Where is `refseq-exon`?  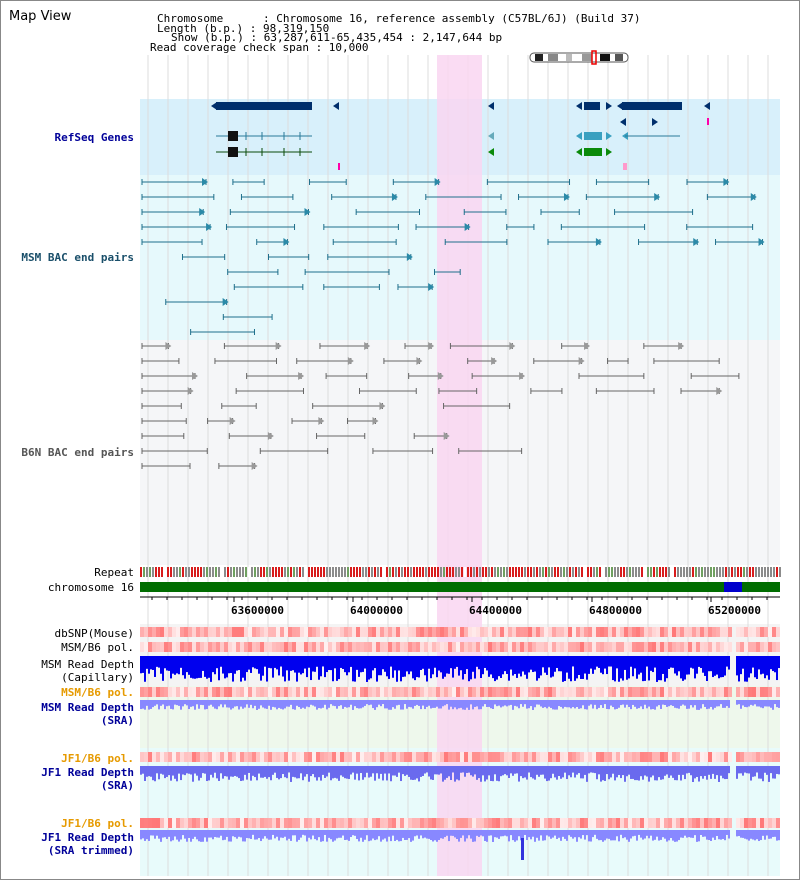
refseq-exon is located at coordinates (593, 152).